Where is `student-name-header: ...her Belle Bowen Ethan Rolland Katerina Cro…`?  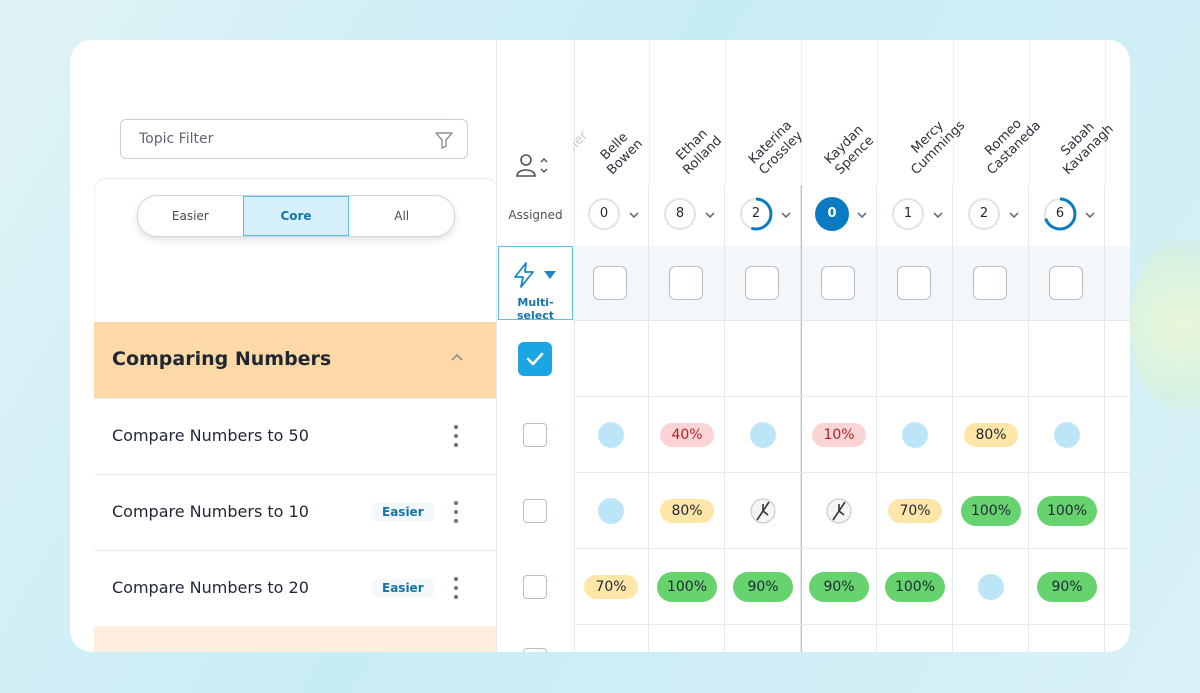
student-name-header: ...her Belle Bowen Ethan Rolland Katerina Cro… is located at coordinates (851, 112).